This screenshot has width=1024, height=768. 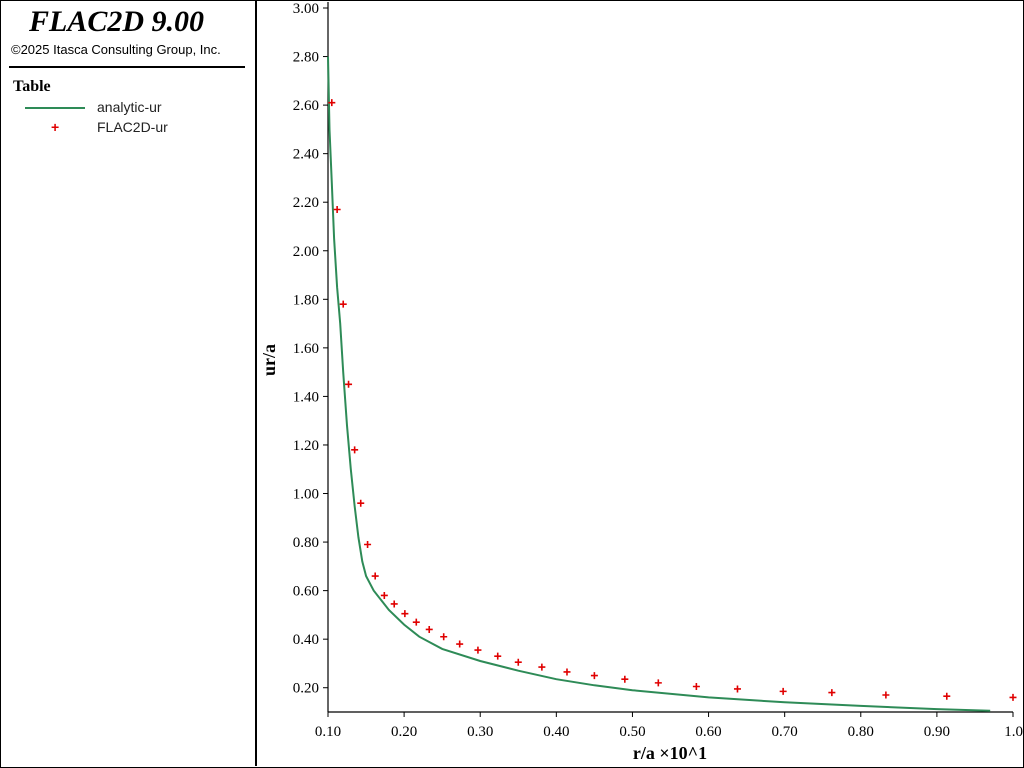 I want to click on x-tick-label: 0.70, so click(x=785, y=732).